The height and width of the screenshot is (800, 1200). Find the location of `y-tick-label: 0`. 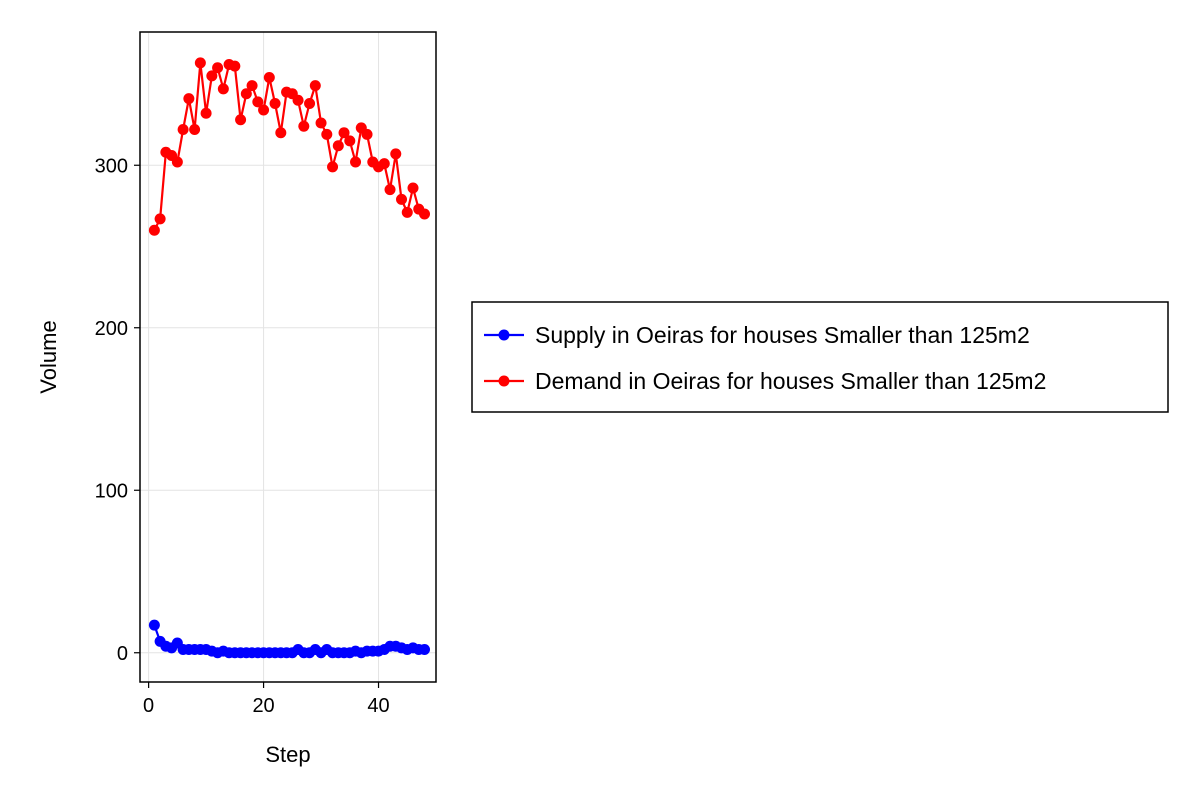

y-tick-label: 0 is located at coordinates (122, 654).